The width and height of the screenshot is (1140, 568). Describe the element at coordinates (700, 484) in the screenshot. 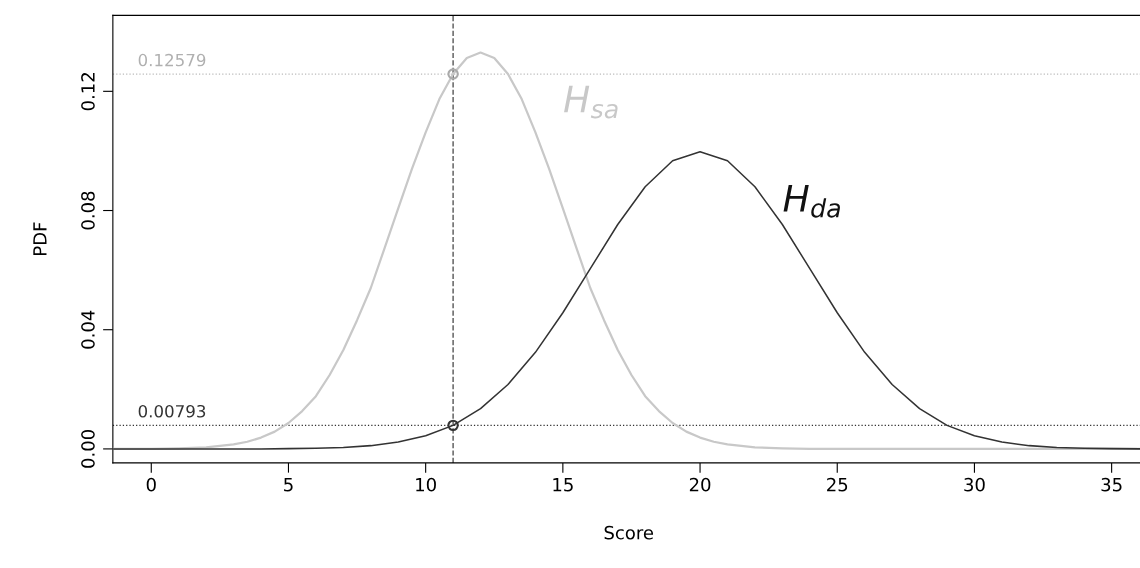

I see `x-tick-label: 20` at that location.